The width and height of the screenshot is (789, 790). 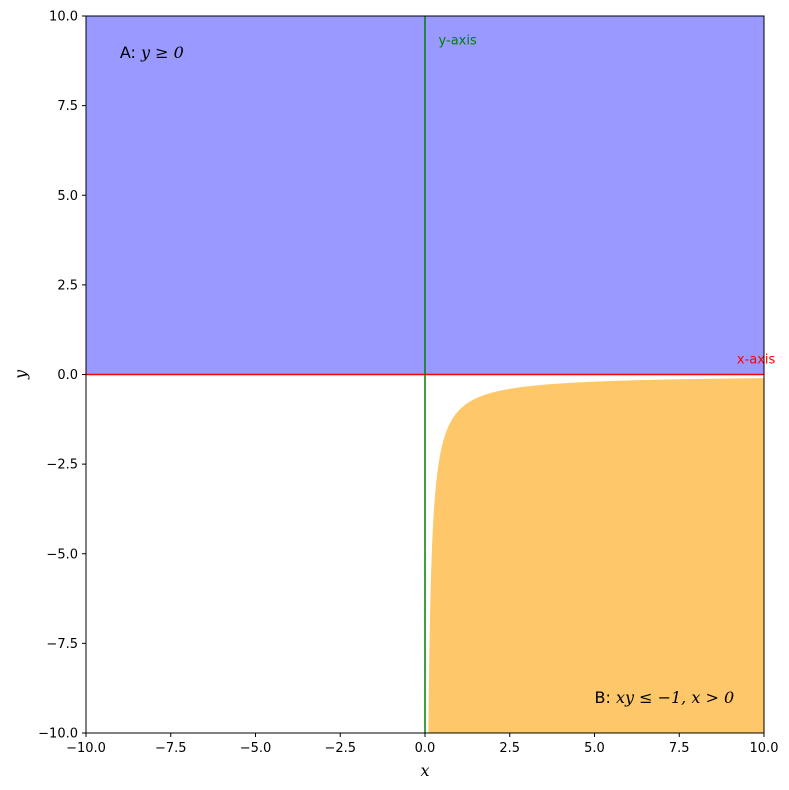 I want to click on region-b-label-prefix: B:, so click(x=605, y=697).